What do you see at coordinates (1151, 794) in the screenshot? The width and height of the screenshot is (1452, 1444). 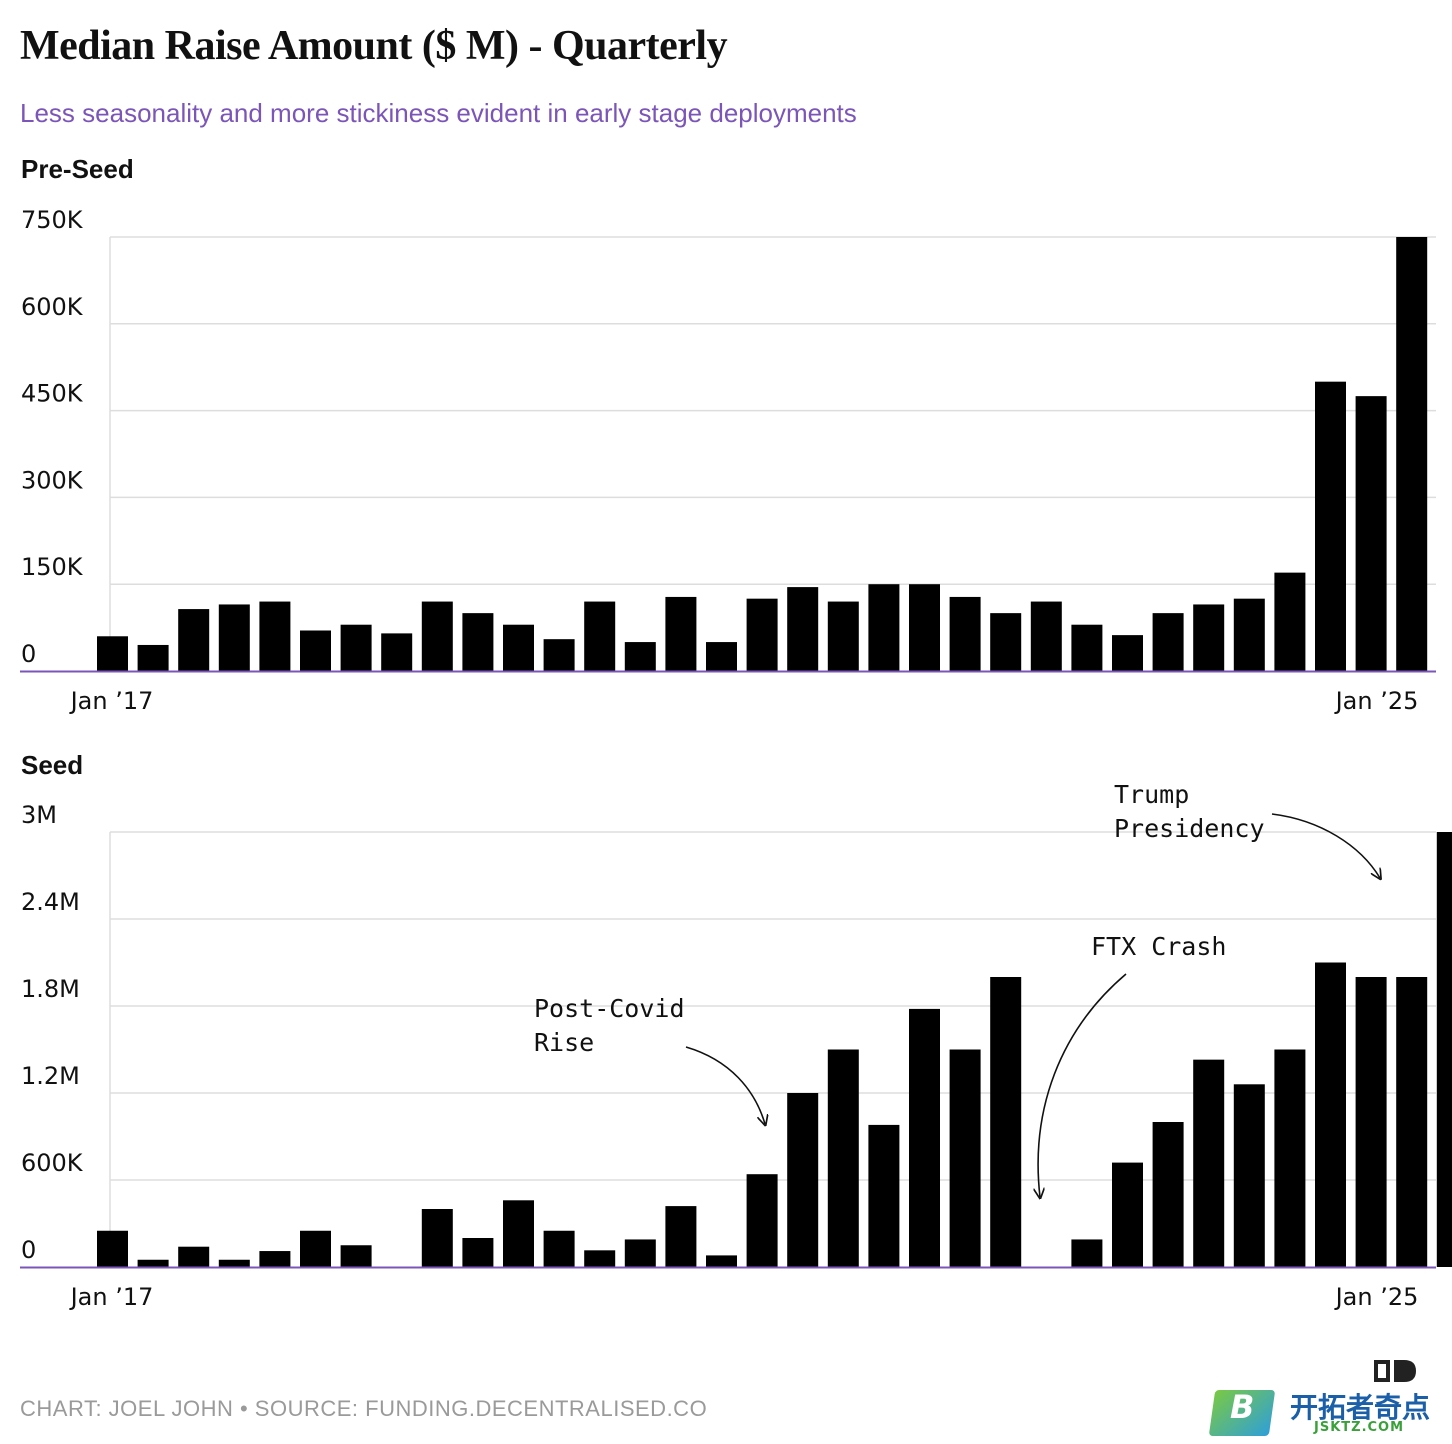 I see `seed-annotation-text: Trump` at bounding box center [1151, 794].